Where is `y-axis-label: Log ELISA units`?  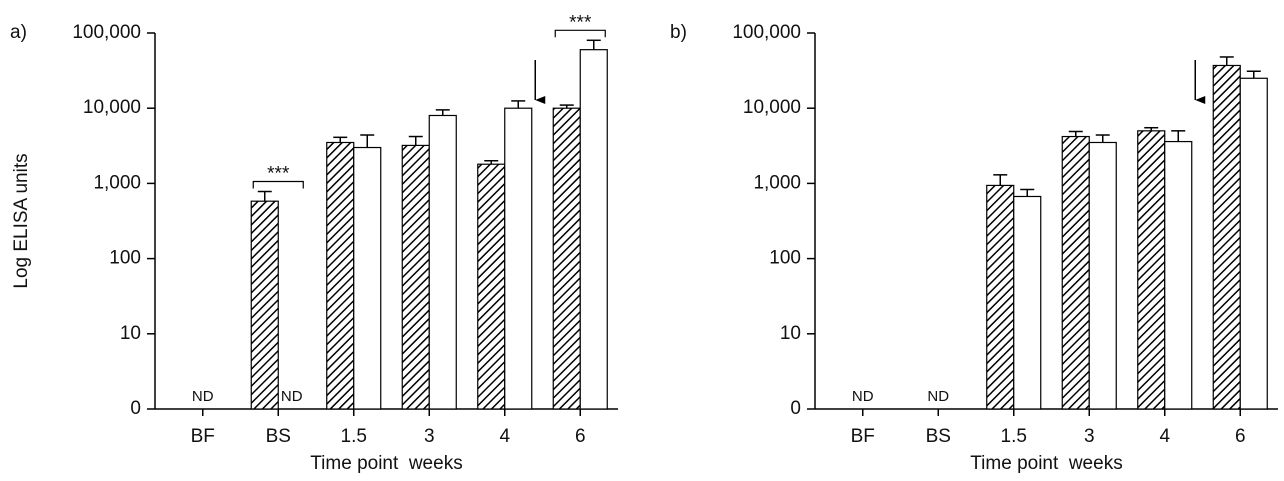
y-axis-label: Log ELISA units is located at coordinates (21, 220).